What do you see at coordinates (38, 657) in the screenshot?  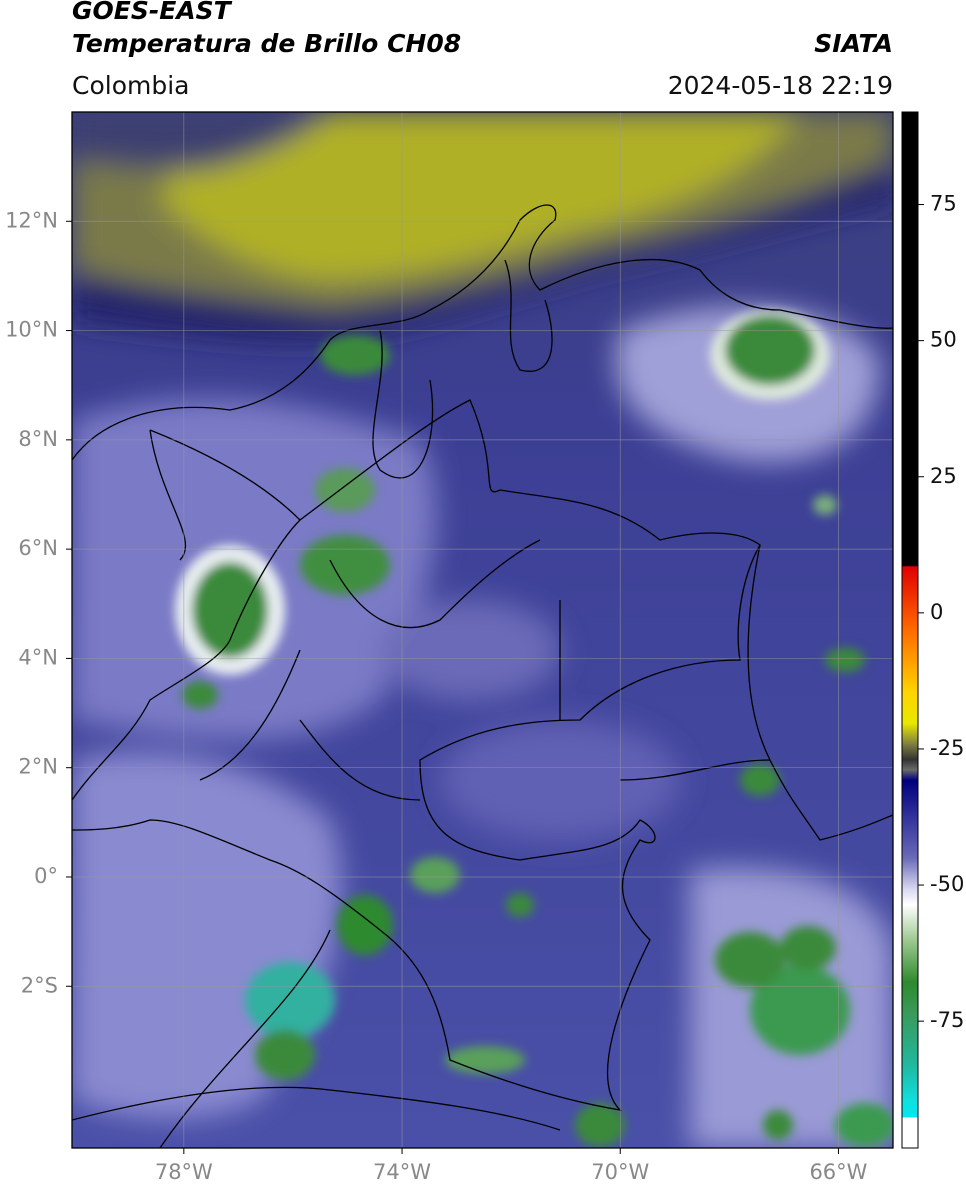 I see `y-tick-label: 4°N` at bounding box center [38, 657].